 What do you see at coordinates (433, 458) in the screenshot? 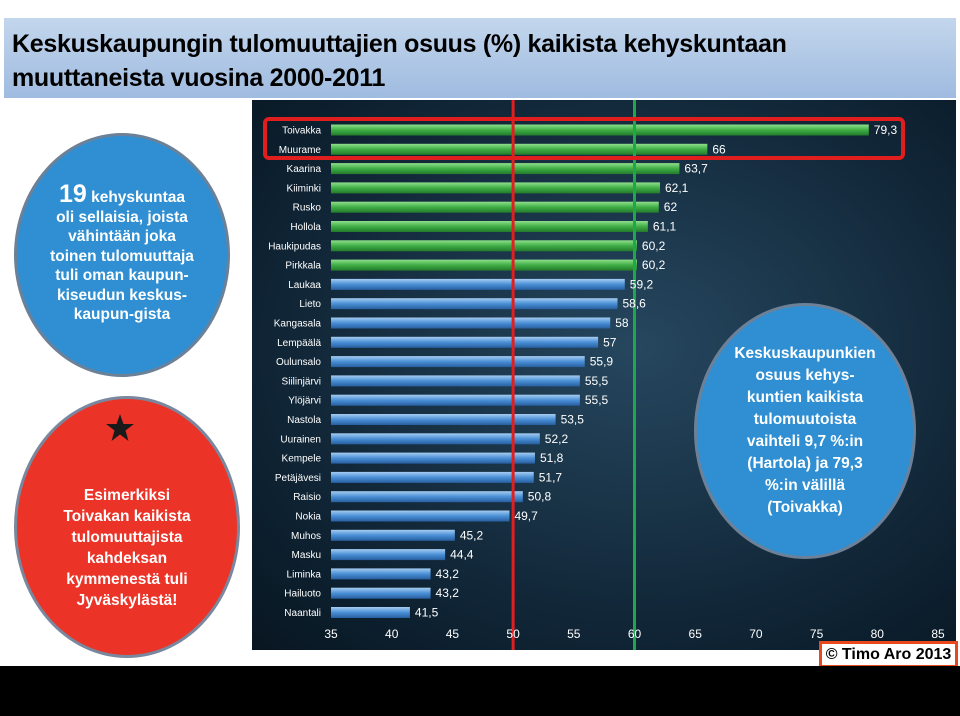
I see `bar-kempele` at bounding box center [433, 458].